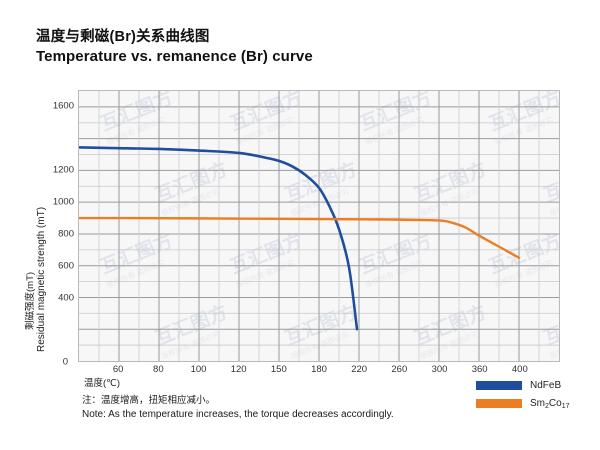  What do you see at coordinates (63, 170) in the screenshot?
I see `y-tick-label: 1200` at bounding box center [63, 170].